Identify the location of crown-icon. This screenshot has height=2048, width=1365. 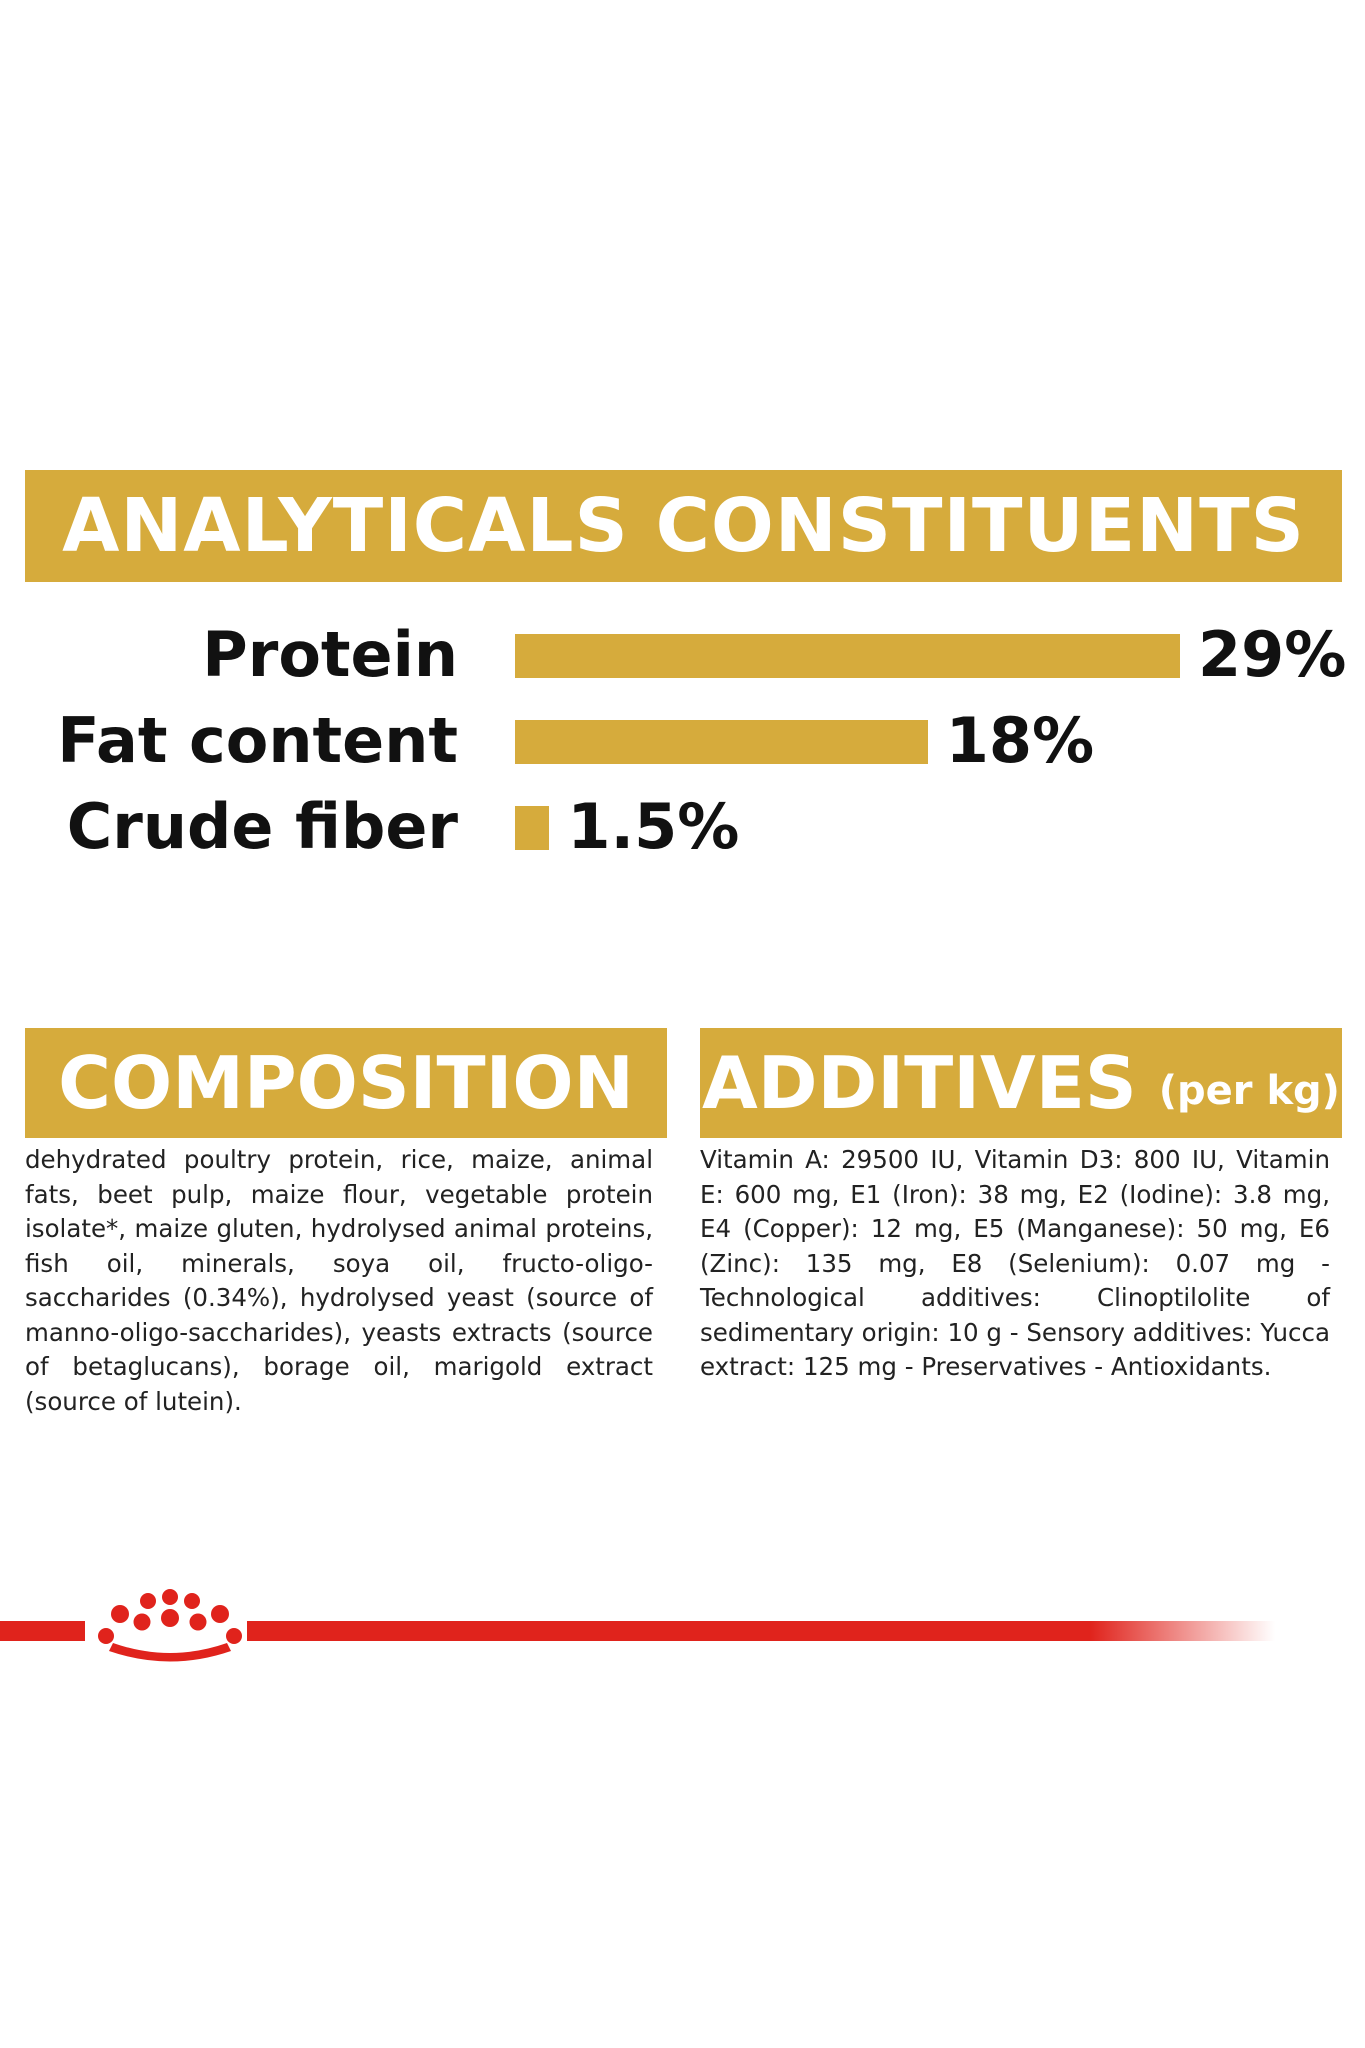
(170, 1625).